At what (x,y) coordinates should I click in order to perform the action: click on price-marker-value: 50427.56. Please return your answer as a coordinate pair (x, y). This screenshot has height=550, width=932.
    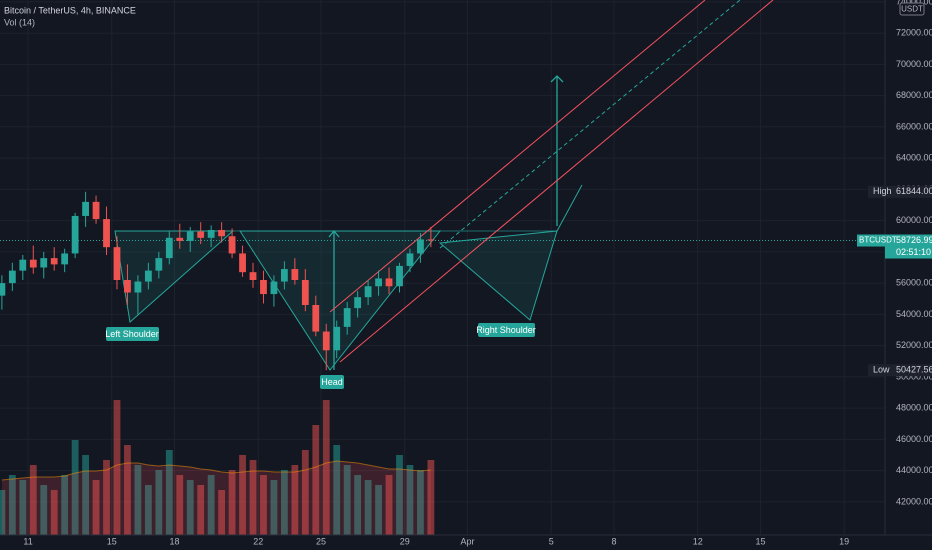
    Looking at the image, I should click on (914, 370).